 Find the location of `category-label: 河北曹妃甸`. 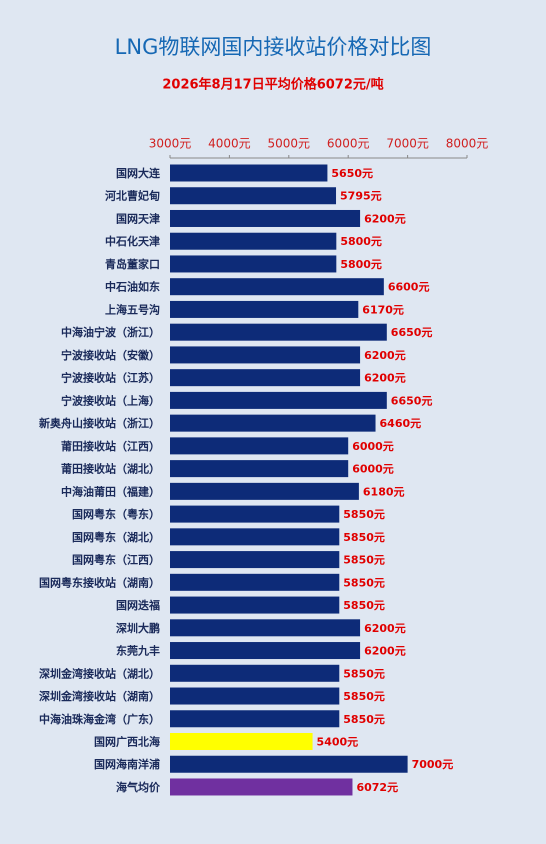

category-label: 河北曹妃甸 is located at coordinates (132, 196).